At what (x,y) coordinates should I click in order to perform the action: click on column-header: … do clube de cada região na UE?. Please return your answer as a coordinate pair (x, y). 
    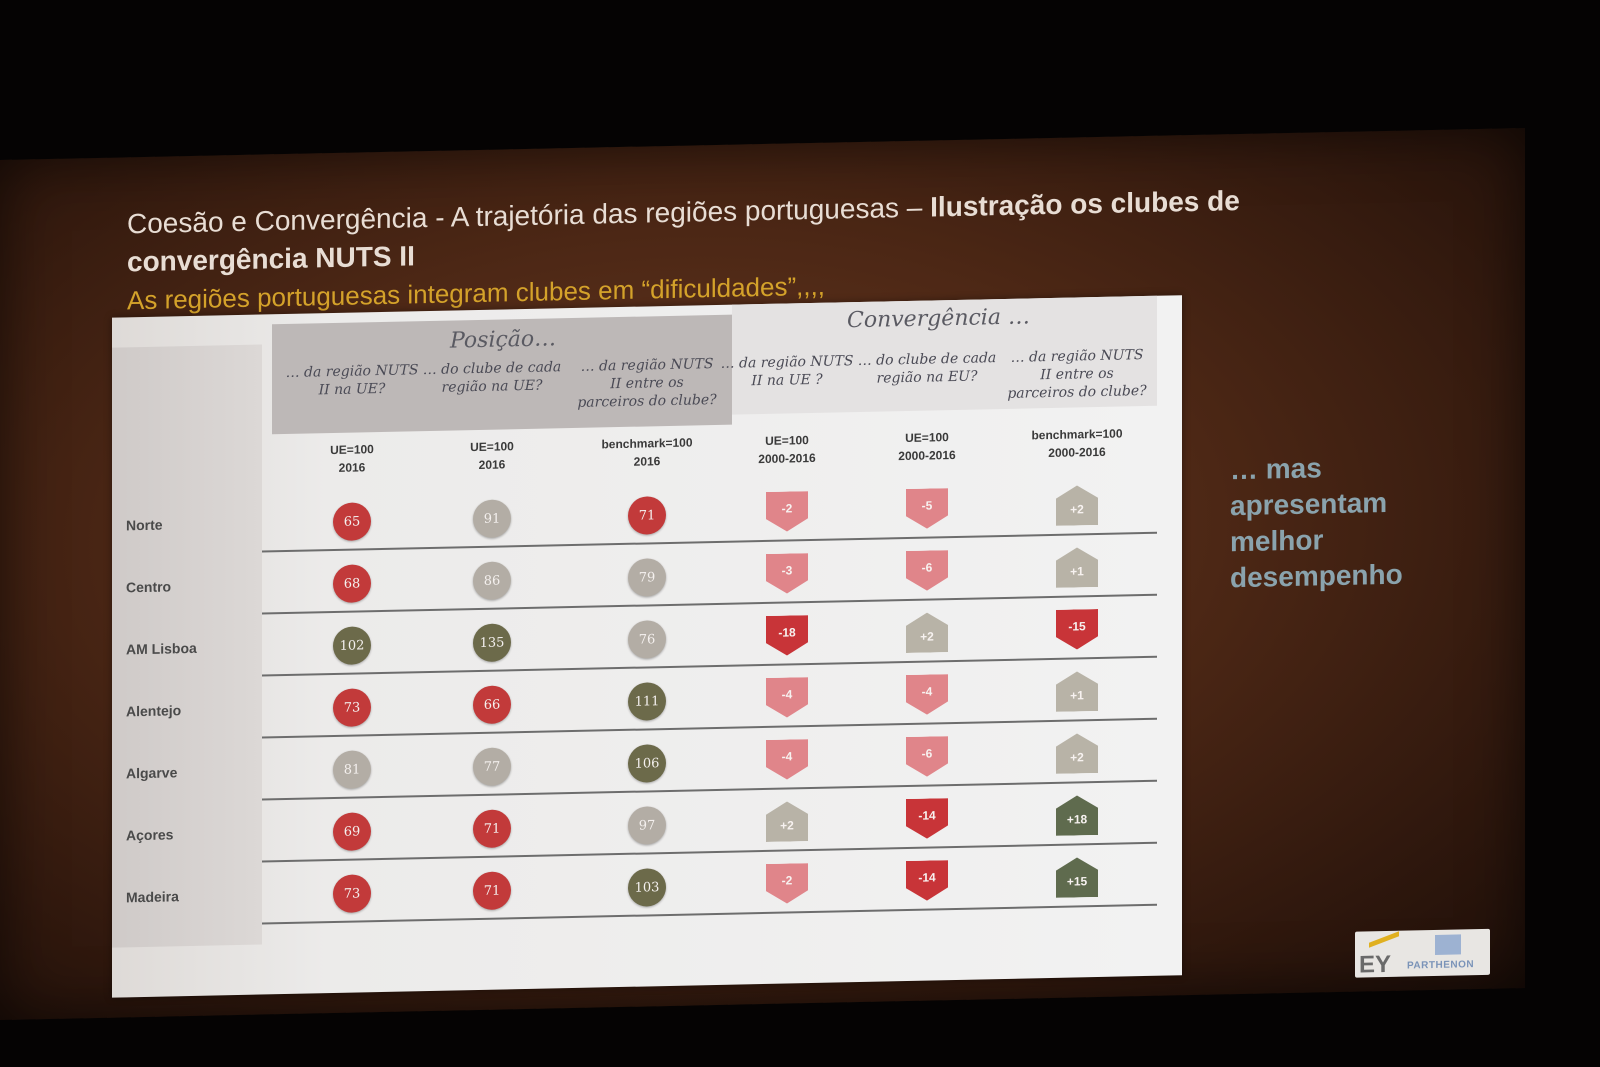
    Looking at the image, I should click on (492, 377).